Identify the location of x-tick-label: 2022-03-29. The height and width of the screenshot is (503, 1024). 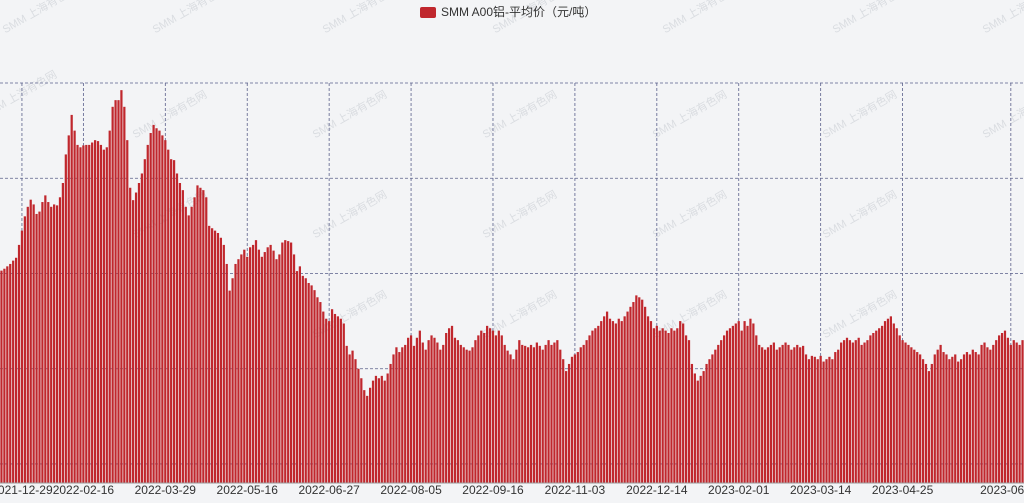
(166, 490).